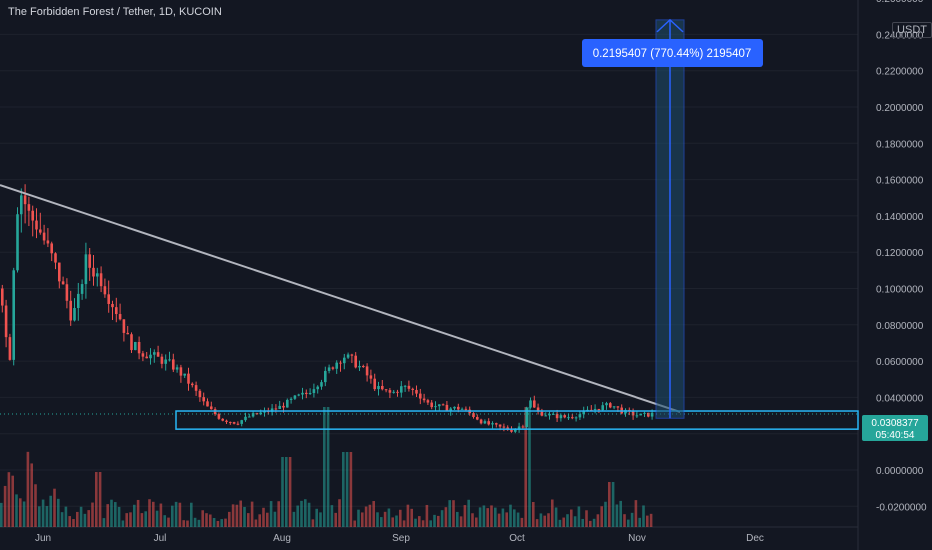 Image resolution: width=932 pixels, height=550 pixels. What do you see at coordinates (43, 538) in the screenshot?
I see `x-tick-label: Jun` at bounding box center [43, 538].